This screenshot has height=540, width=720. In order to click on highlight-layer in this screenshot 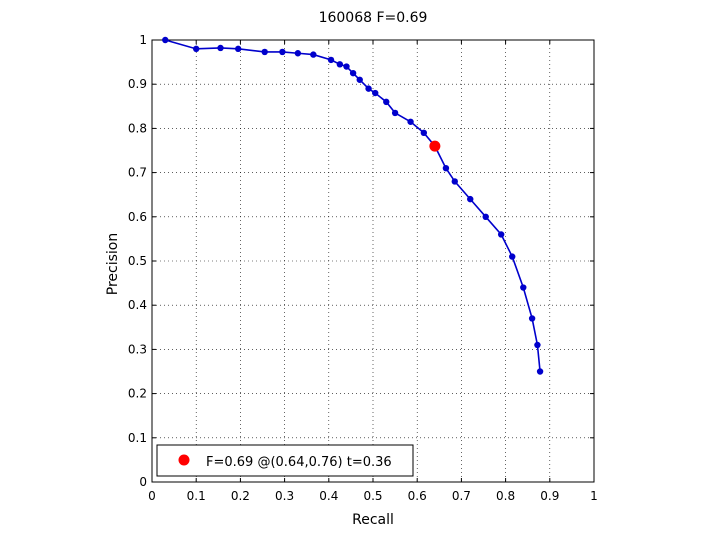, I will do `click(435, 146)`.